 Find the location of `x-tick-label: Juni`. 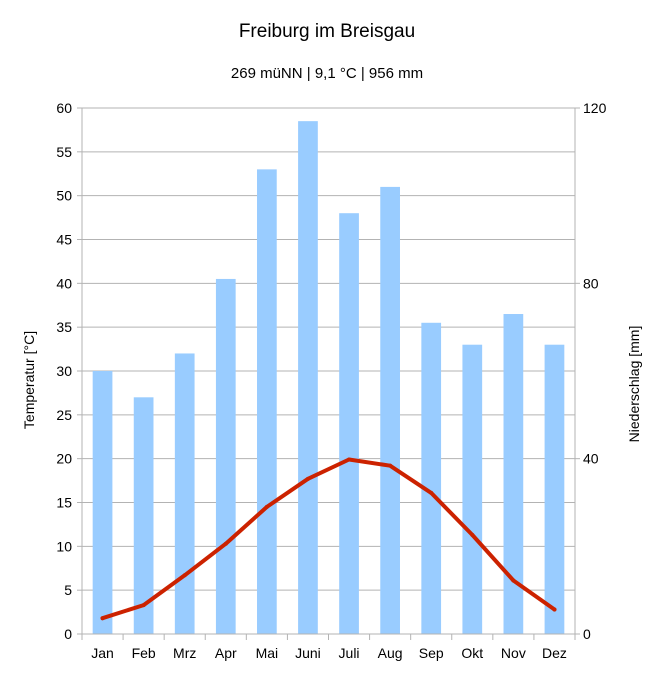

x-tick-label: Juni is located at coordinates (308, 653).